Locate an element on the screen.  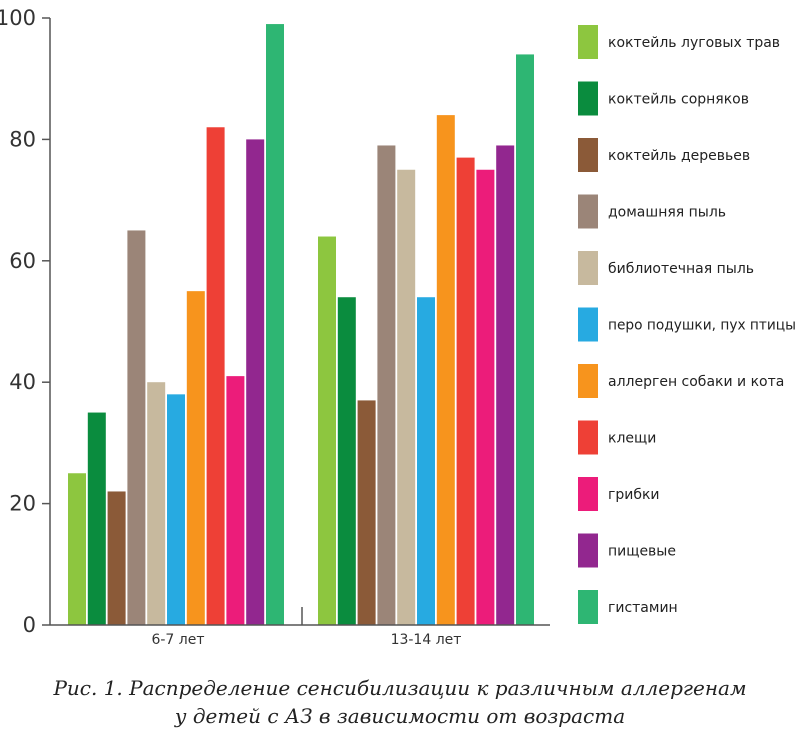
legend-label: коктейль деревьев is located at coordinates (679, 156).